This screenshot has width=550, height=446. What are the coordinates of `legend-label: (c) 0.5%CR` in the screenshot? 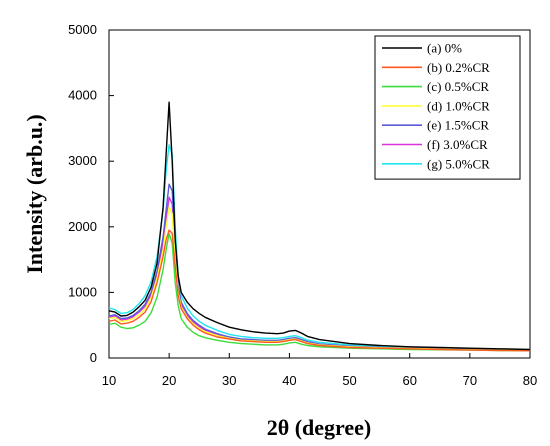 It's located at (458, 86).